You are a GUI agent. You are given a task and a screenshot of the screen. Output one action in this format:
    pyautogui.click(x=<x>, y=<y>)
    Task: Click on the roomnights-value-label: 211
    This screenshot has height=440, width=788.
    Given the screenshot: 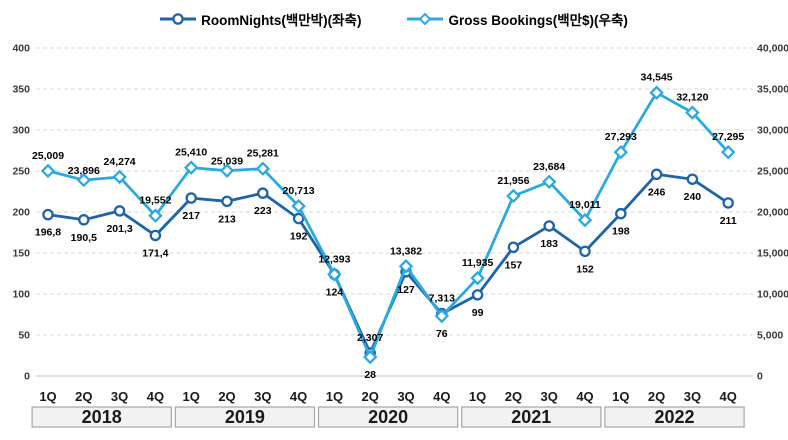 What is the action you would take?
    pyautogui.click(x=728, y=221)
    